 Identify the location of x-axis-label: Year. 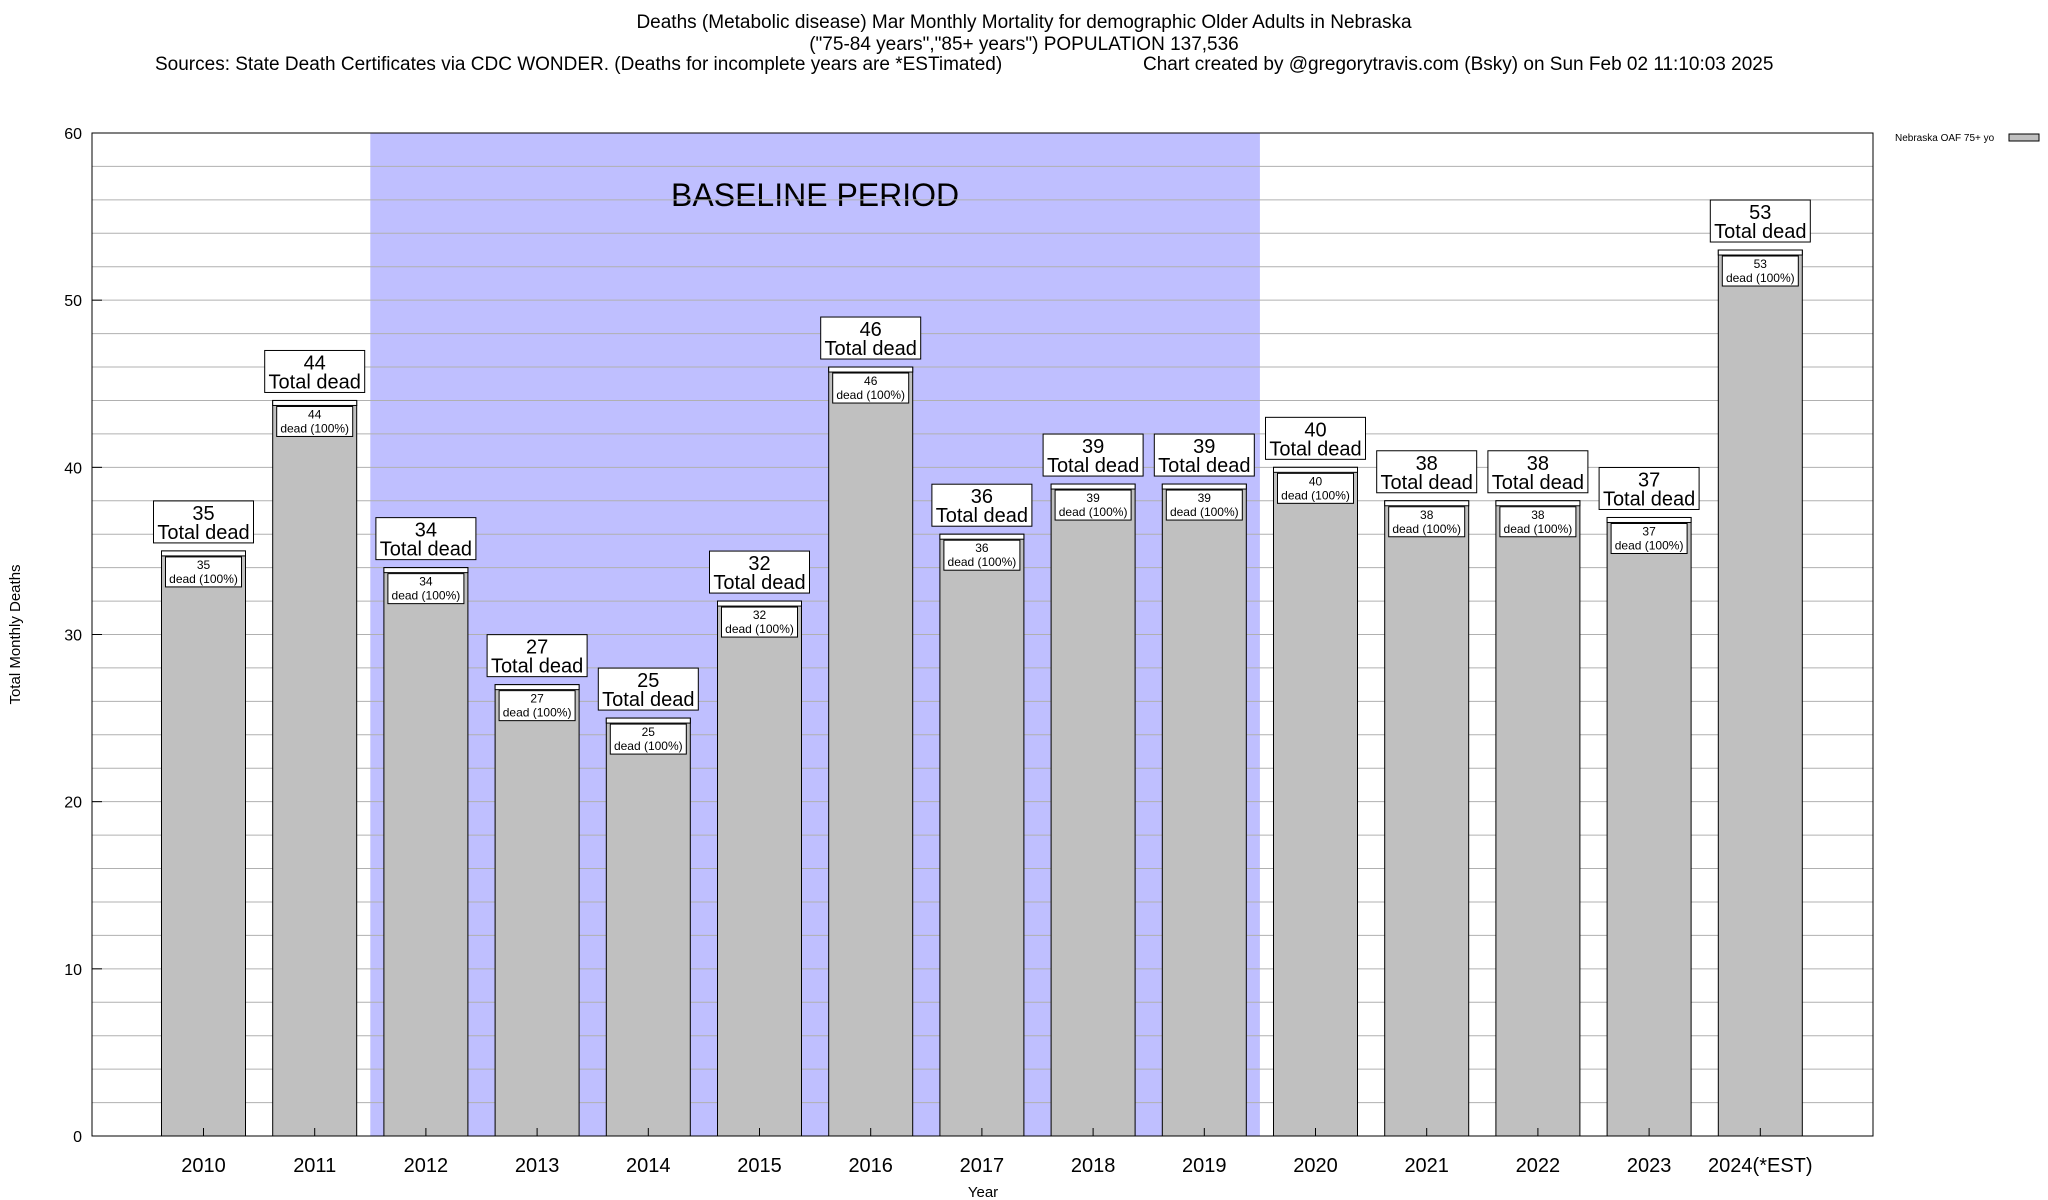
(983, 1192).